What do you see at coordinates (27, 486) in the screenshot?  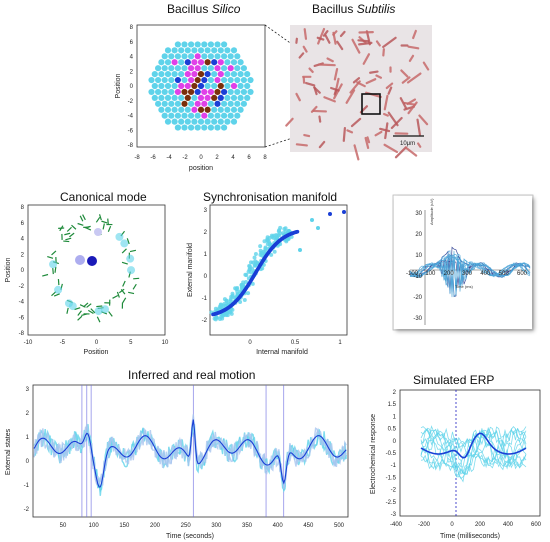 I see `motion-ytick: -1` at bounding box center [27, 486].